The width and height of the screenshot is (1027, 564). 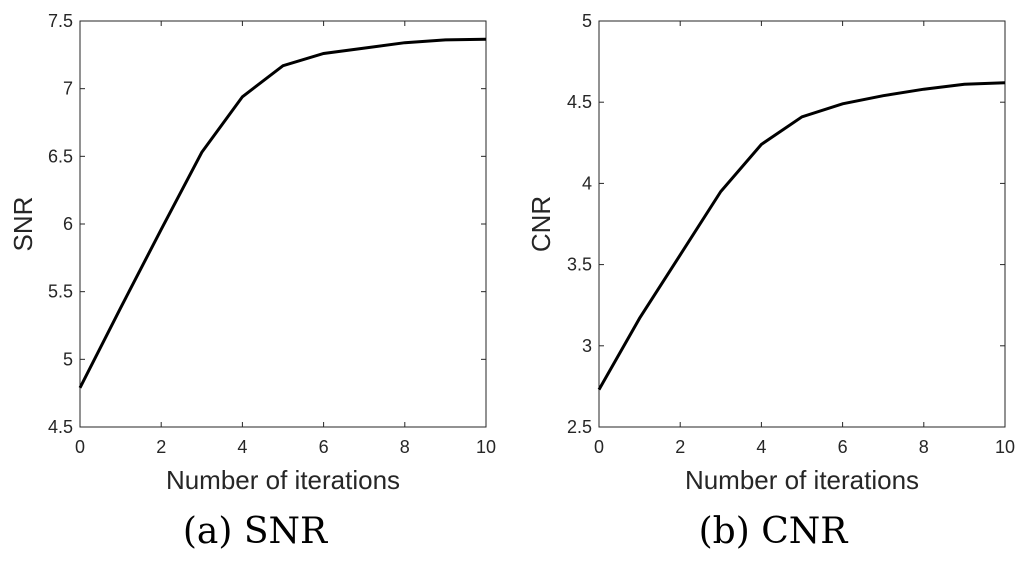 I want to click on snr-y-tick-label: 4.5, so click(x=60, y=427).